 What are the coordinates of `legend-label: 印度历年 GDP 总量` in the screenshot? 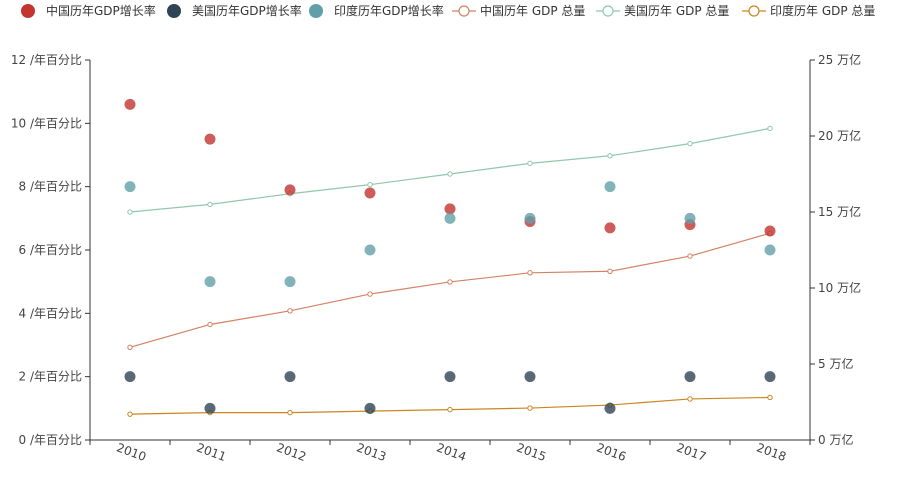 It's located at (822, 10).